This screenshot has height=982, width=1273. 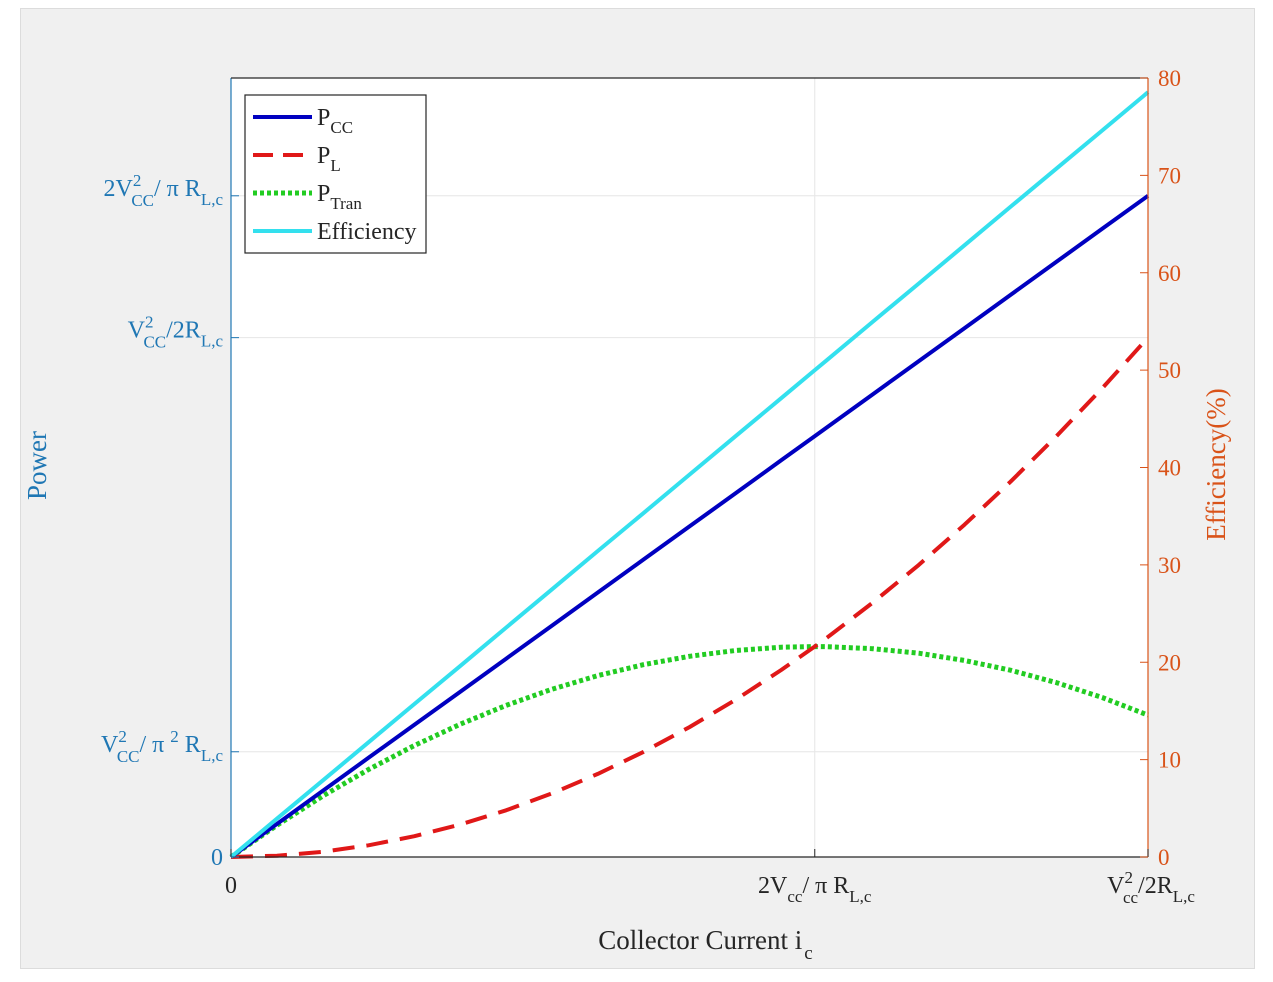 What do you see at coordinates (1151, 887) in the screenshot?
I see `x-tick-label: V2 cc/2RL,c` at bounding box center [1151, 887].